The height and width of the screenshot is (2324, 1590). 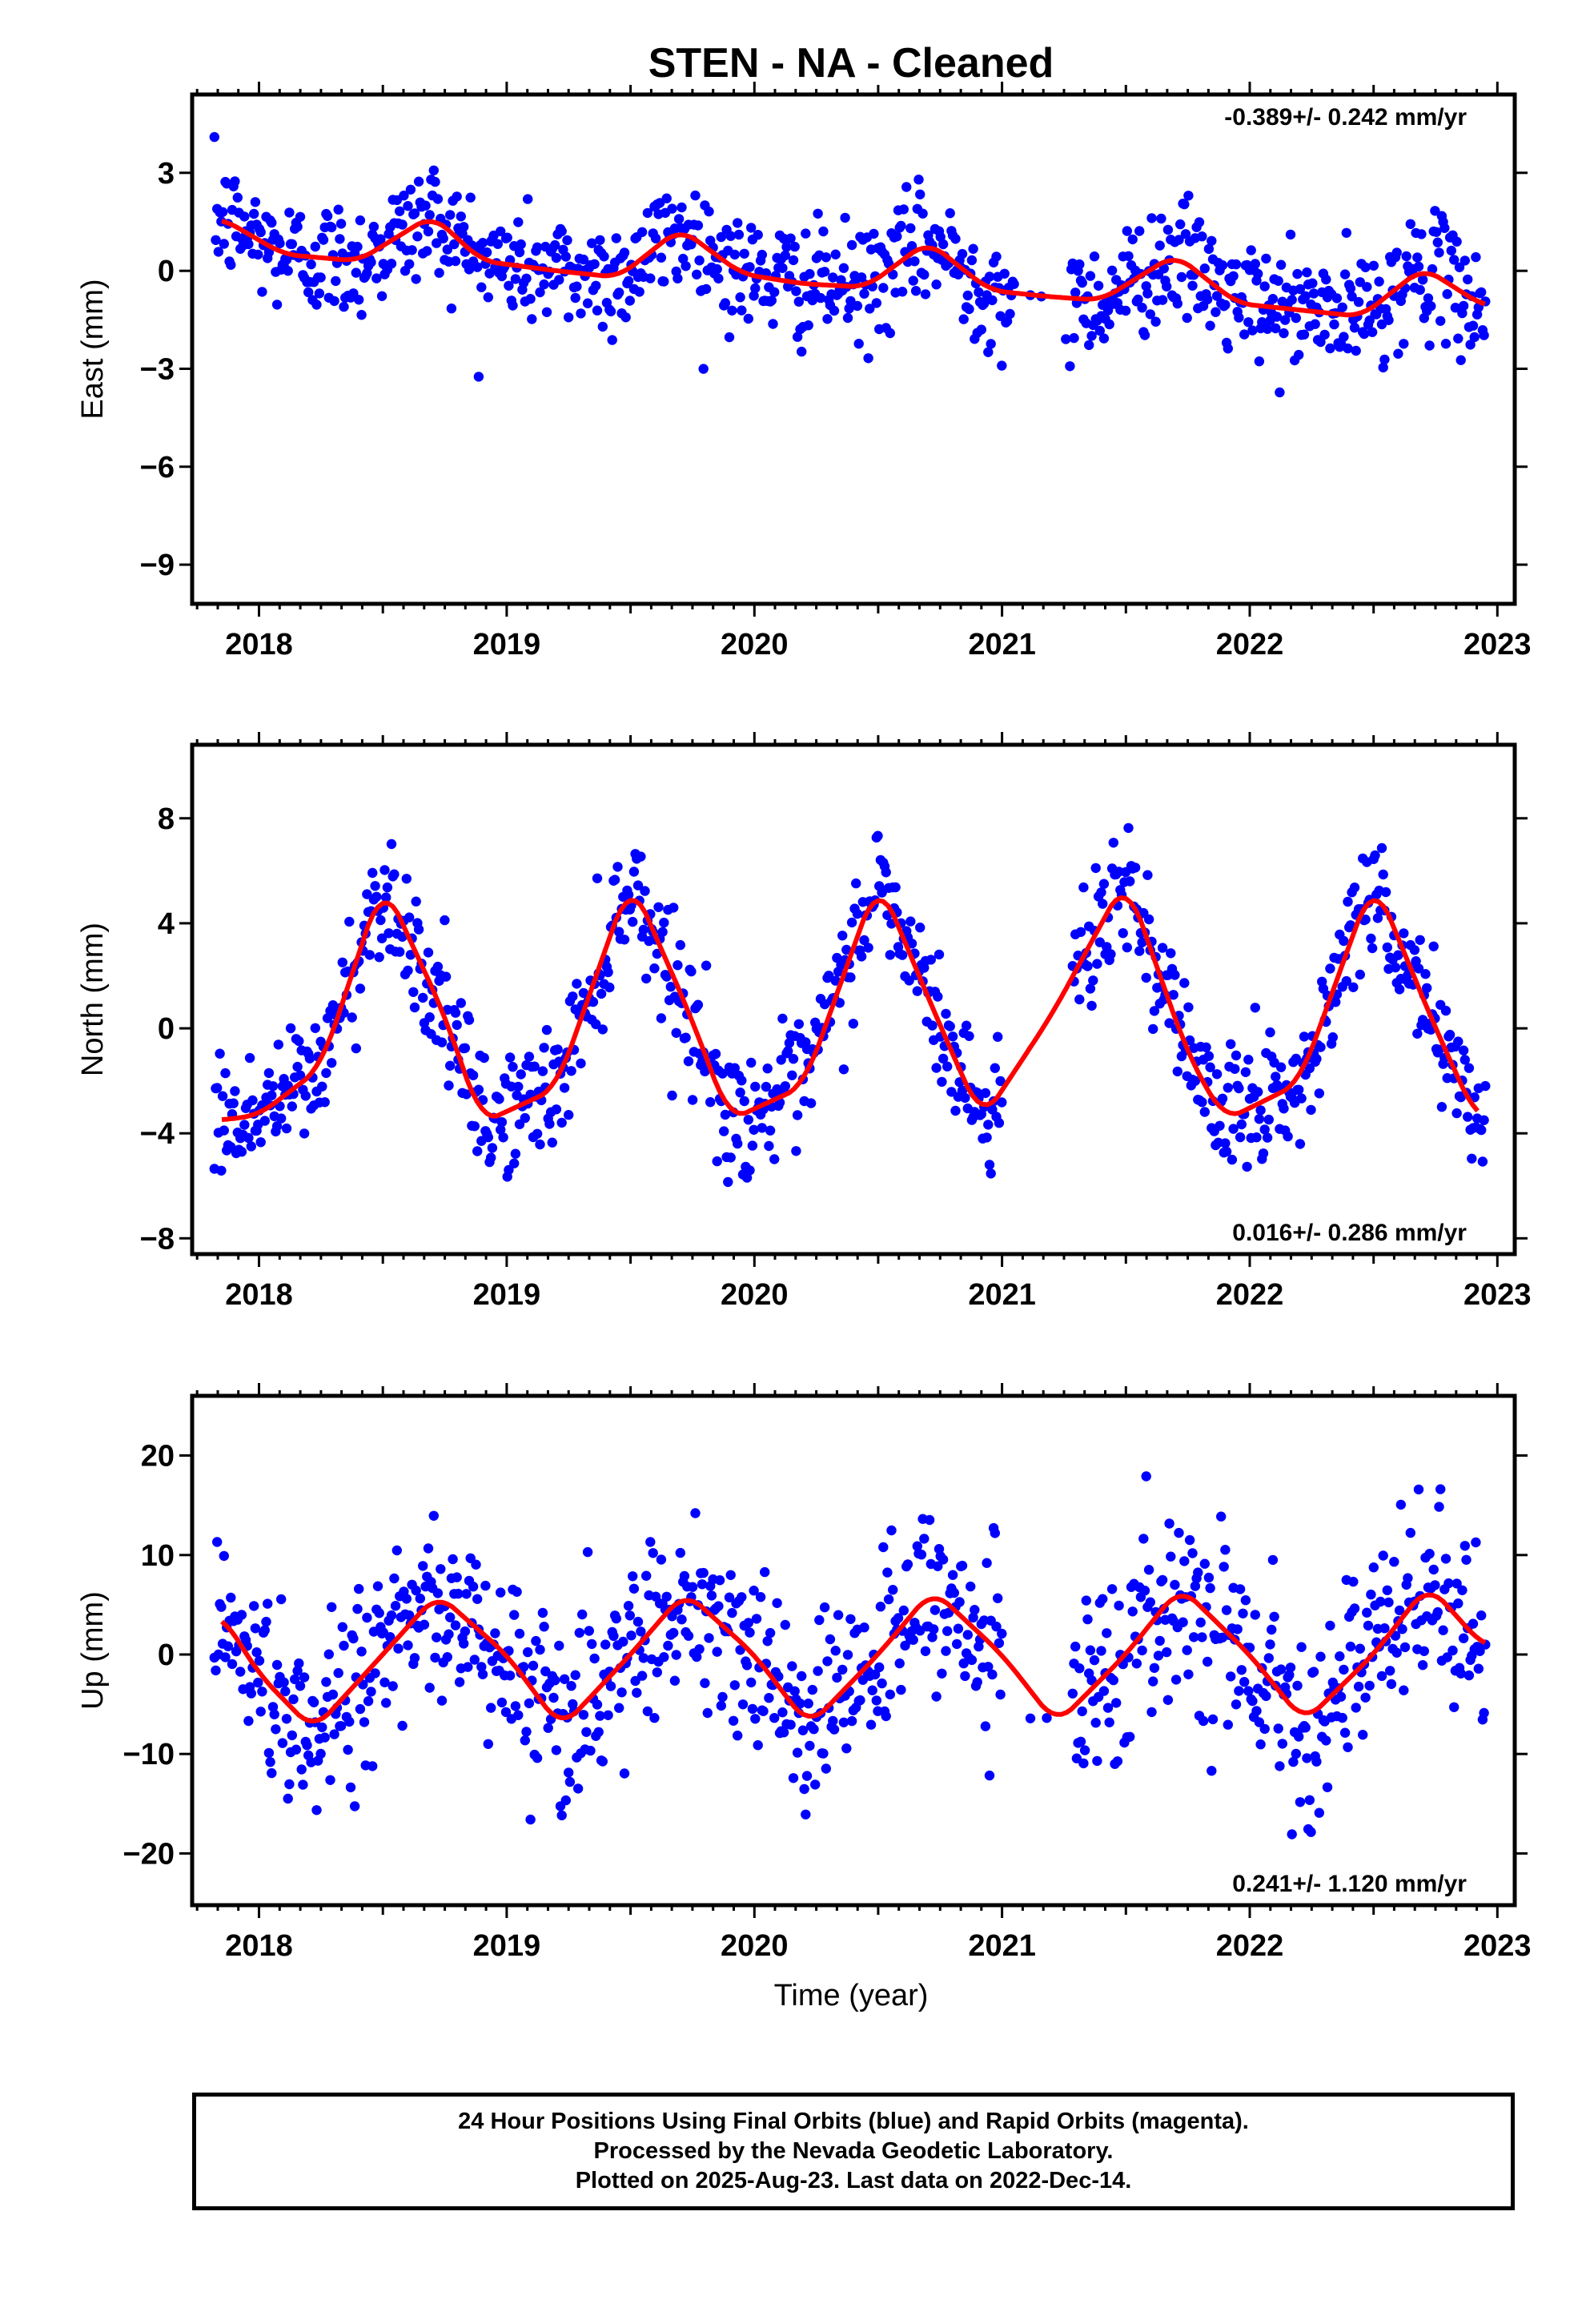 I want to click on x-tick-label: 2019, so click(x=507, y=1295).